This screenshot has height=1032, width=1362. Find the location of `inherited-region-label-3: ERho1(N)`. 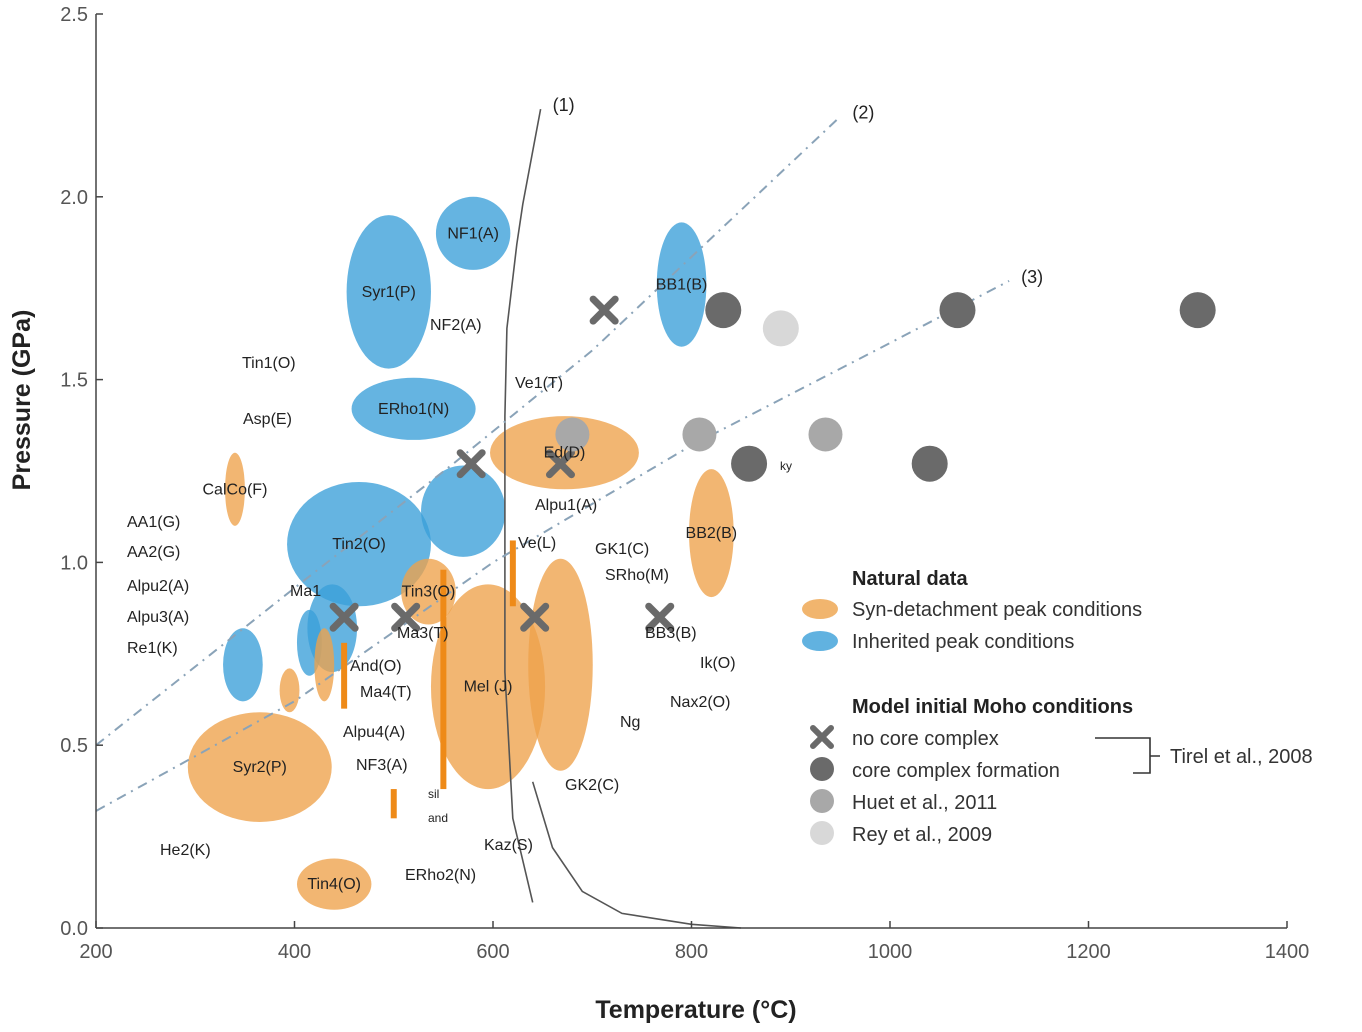

inherited-region-label-3: ERho1(N) is located at coordinates (413, 409).